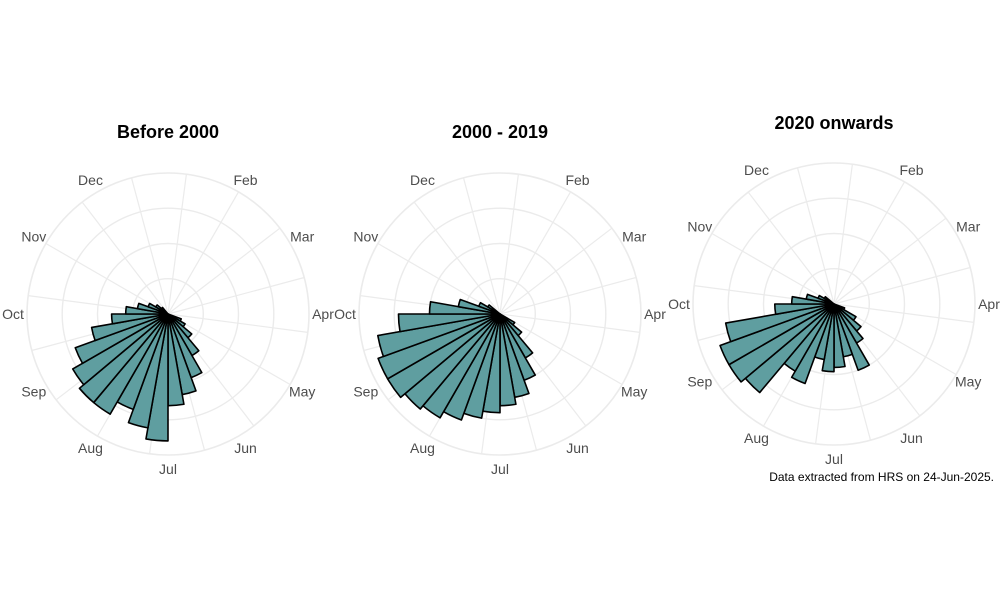 The image size is (1000, 600). What do you see at coordinates (500, 132) in the screenshot?
I see `chart-title: 2000 - 2019` at bounding box center [500, 132].